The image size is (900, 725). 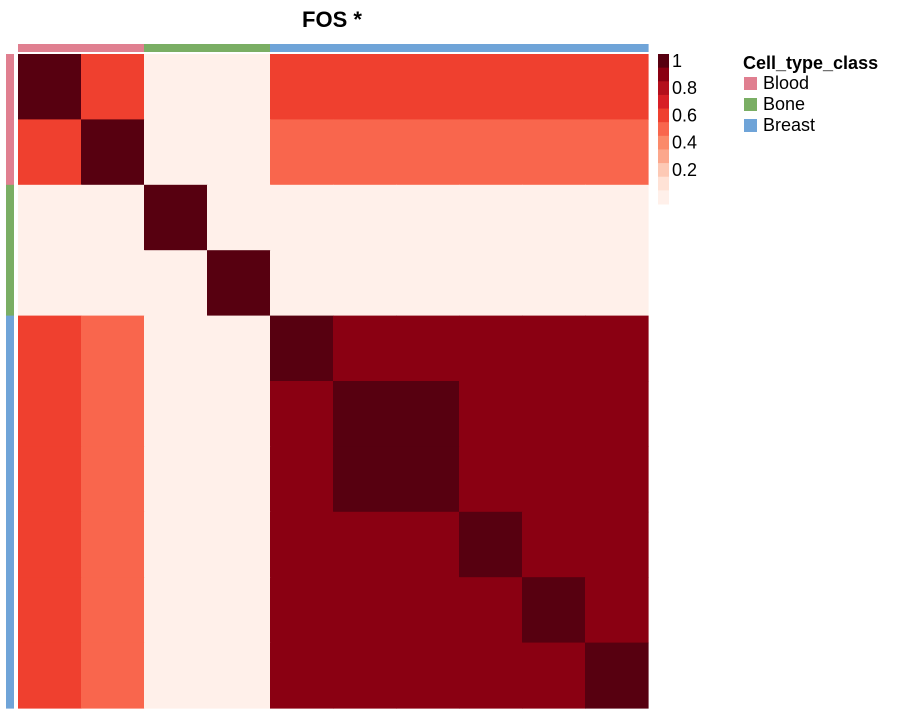 What do you see at coordinates (786, 83) in the screenshot?
I see `legend-label-blood: Blood` at bounding box center [786, 83].